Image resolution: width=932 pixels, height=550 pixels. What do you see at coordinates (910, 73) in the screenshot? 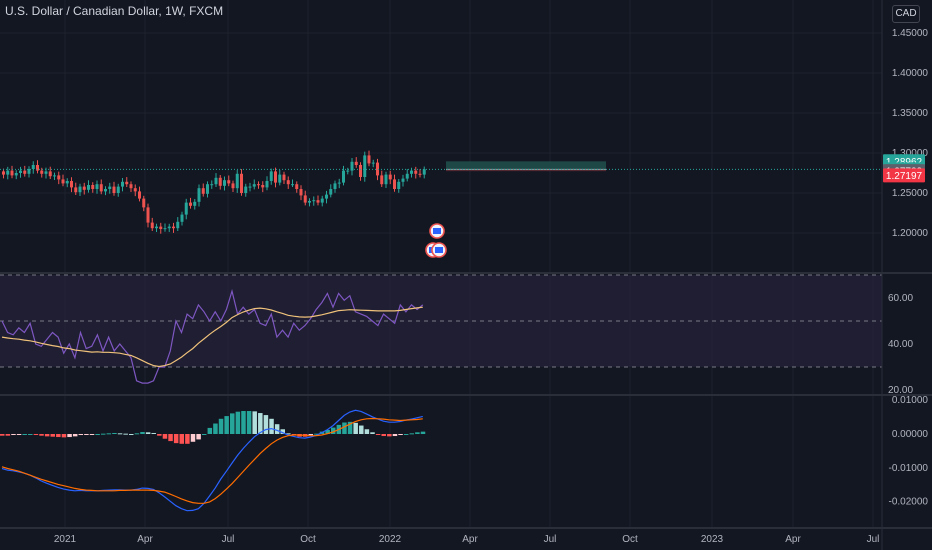
I see `price-axis-label: 1.40000` at bounding box center [910, 73].